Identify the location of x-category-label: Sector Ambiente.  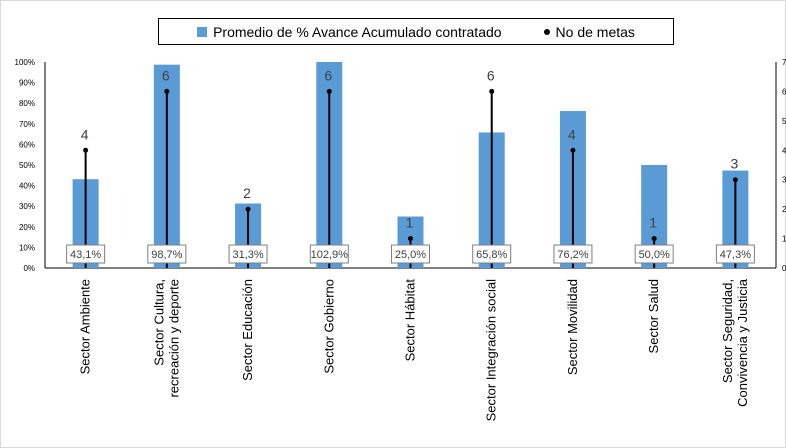
(85, 326).